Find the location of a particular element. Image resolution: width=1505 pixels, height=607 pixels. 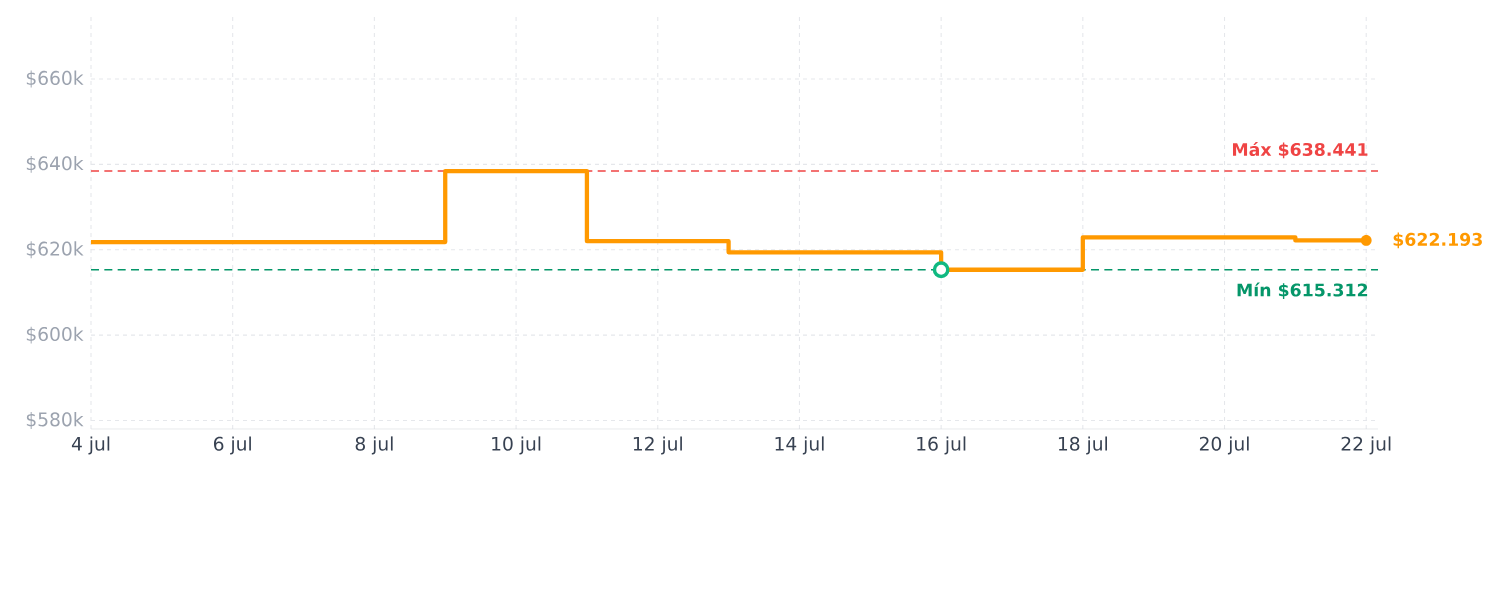

ref-line-label: Mín $615.312 is located at coordinates (1302, 290).